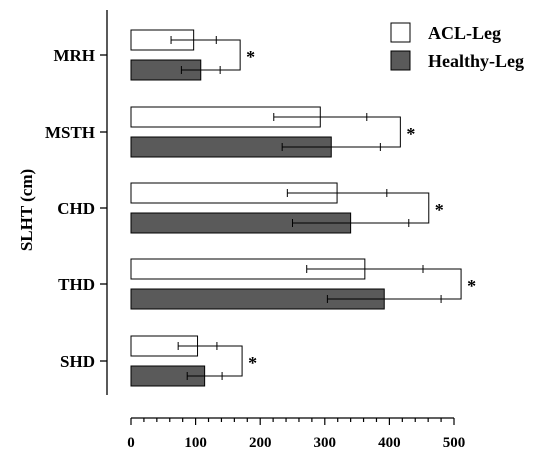 This screenshot has height=460, width=550. Describe the element at coordinates (400, 32) in the screenshot. I see `legend-swatch-acl-leg` at that location.